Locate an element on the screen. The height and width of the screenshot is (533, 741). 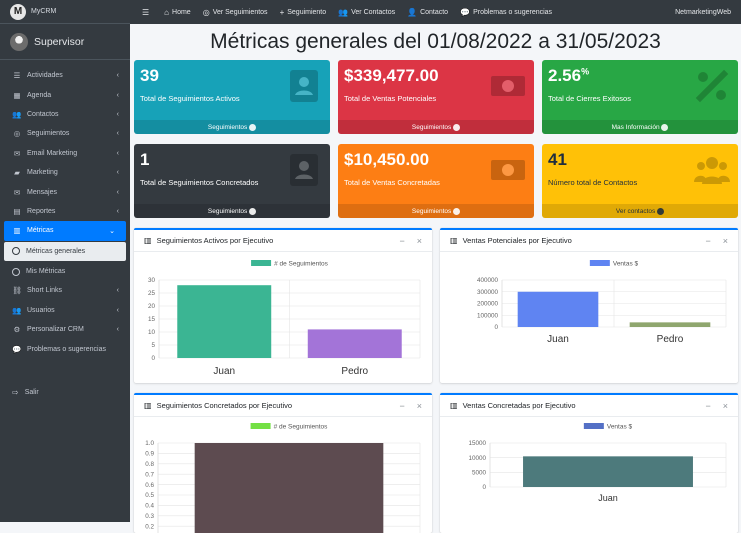
sidebar-item-label: Métricas generales is located at coordinates (56, 251).